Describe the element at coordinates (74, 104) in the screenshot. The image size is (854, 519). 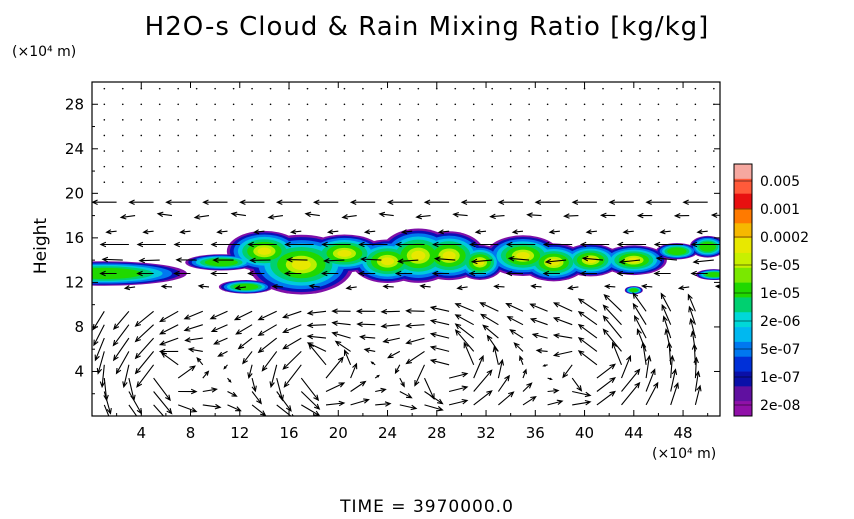
I see `y-tick-label: 28` at that location.